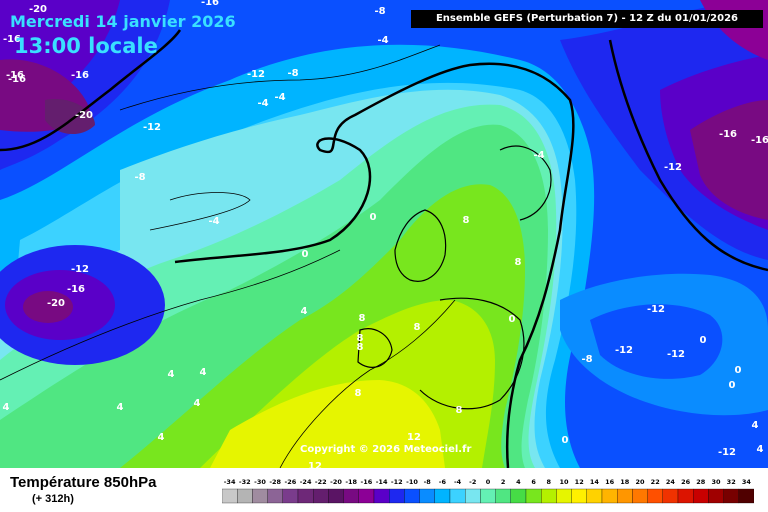 This screenshot has width=768, height=512. Describe the element at coordinates (655, 482) in the screenshot. I see `legend-tick-label: 22` at that location.